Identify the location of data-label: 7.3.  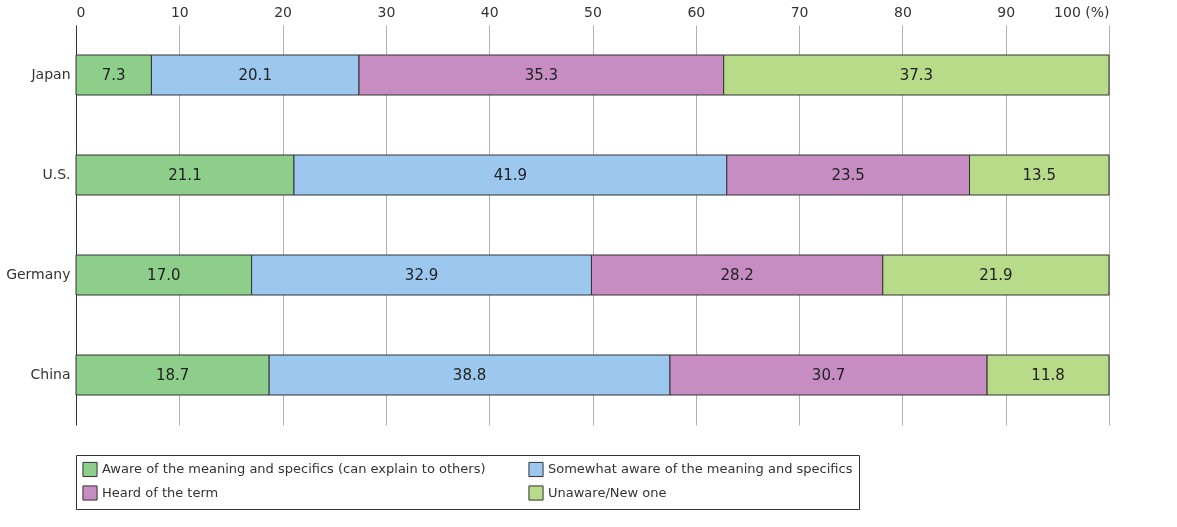
(113, 75).